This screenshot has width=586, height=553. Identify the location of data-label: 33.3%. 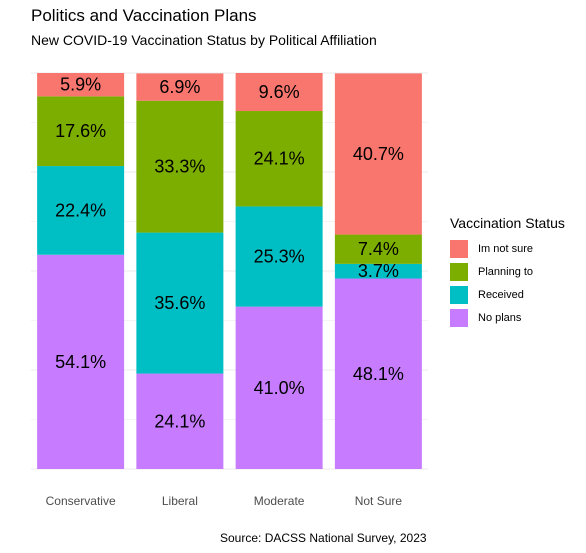
(179, 167).